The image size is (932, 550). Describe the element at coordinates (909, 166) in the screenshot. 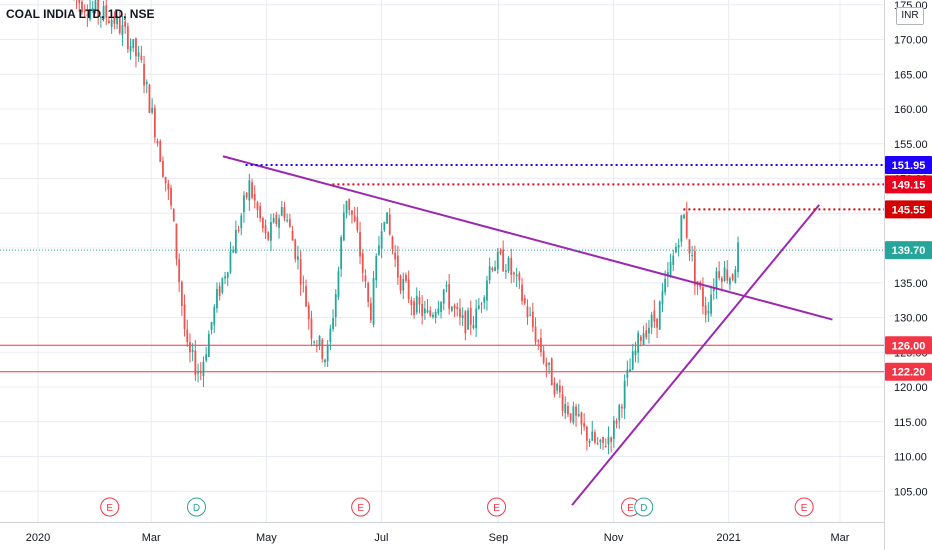

I see `price-label: 151.95` at that location.